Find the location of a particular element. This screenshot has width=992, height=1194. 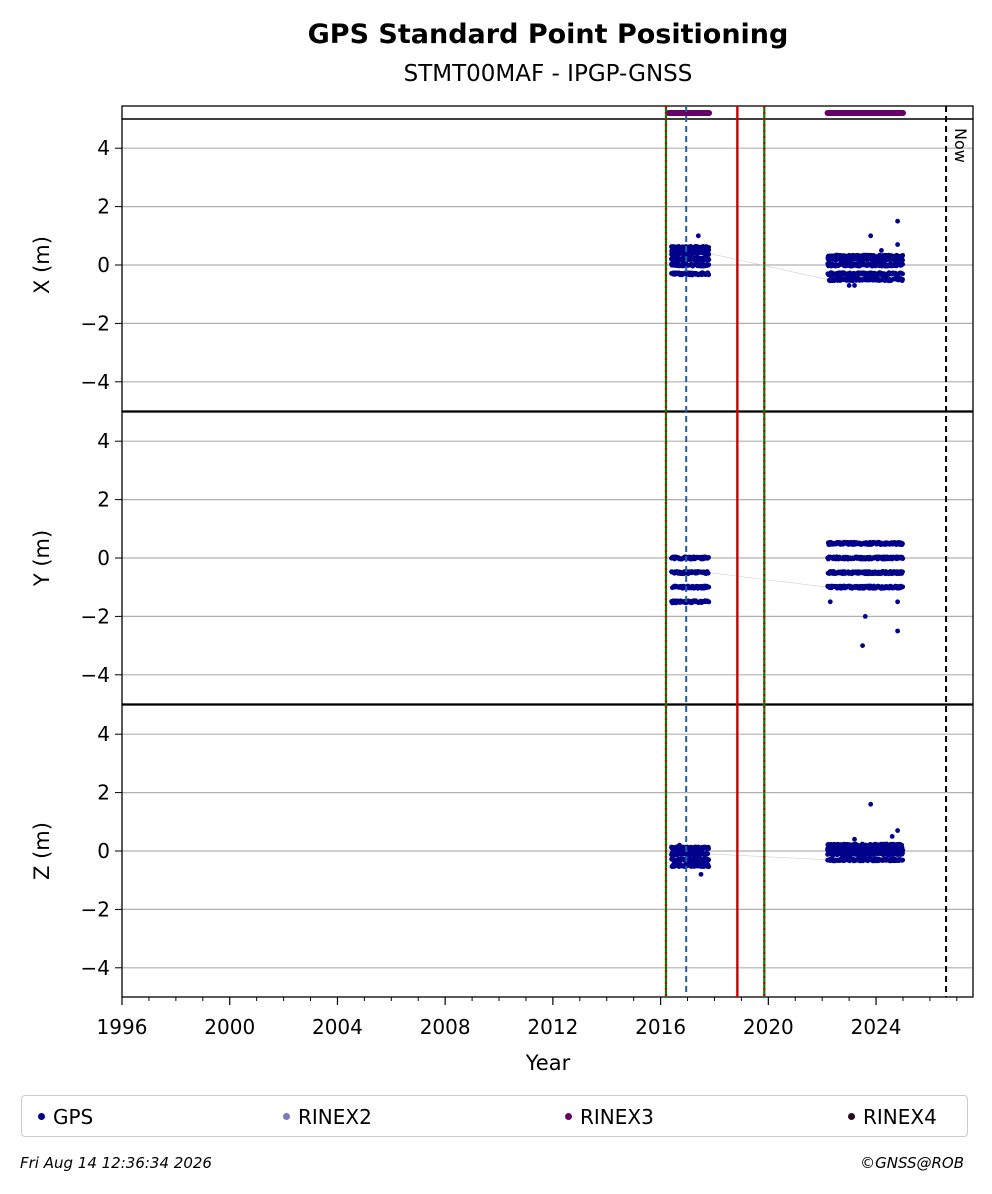

x-tick-label: 2004 is located at coordinates (337, 1027).